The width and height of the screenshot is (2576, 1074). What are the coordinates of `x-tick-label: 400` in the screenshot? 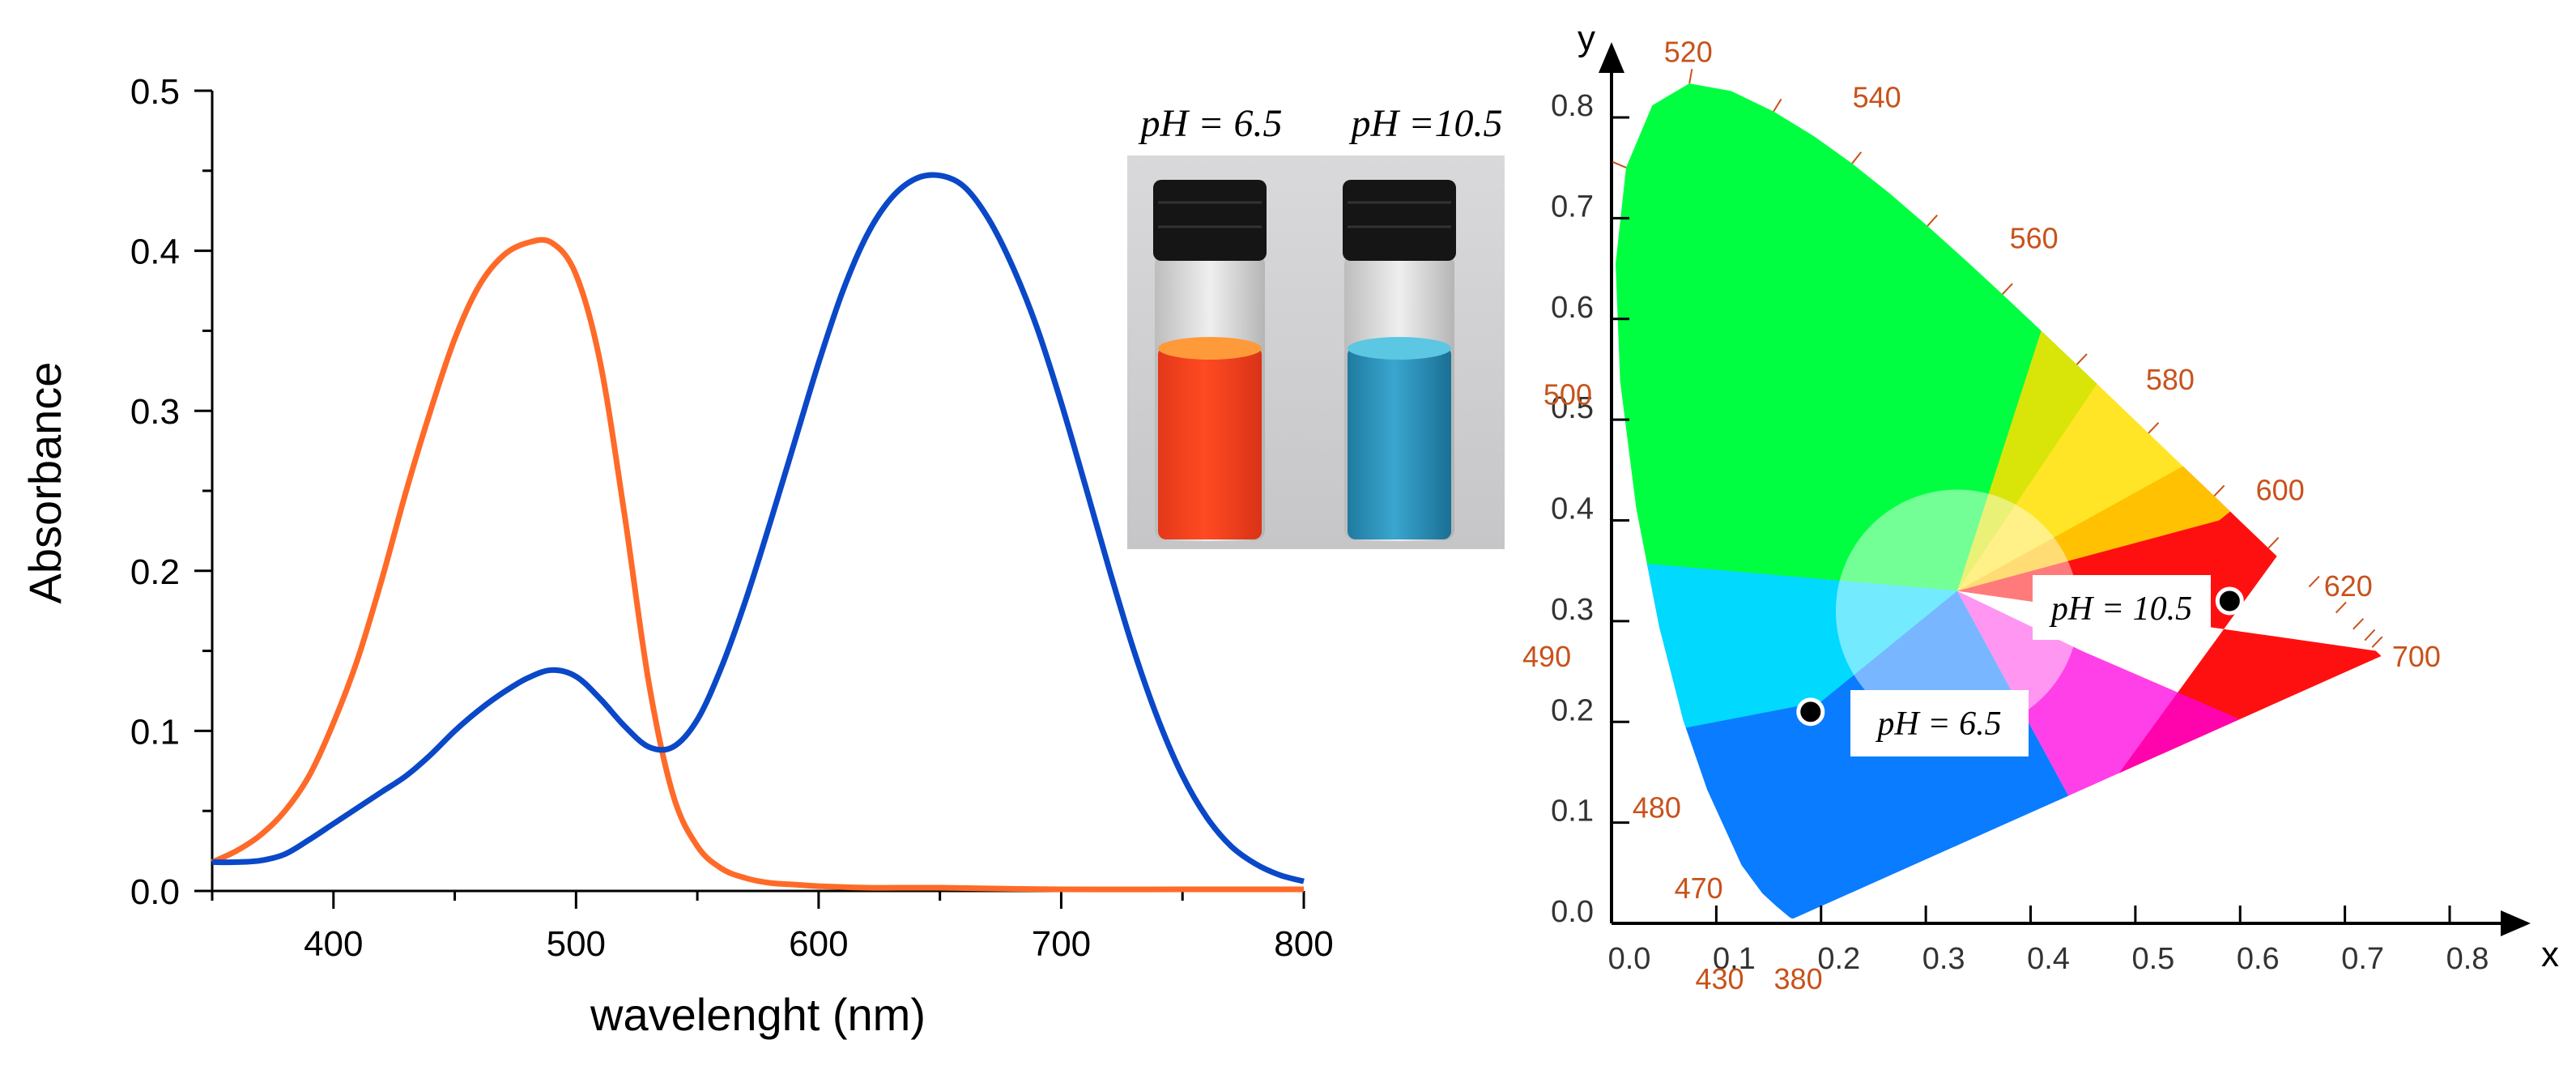 It's located at (333, 944).